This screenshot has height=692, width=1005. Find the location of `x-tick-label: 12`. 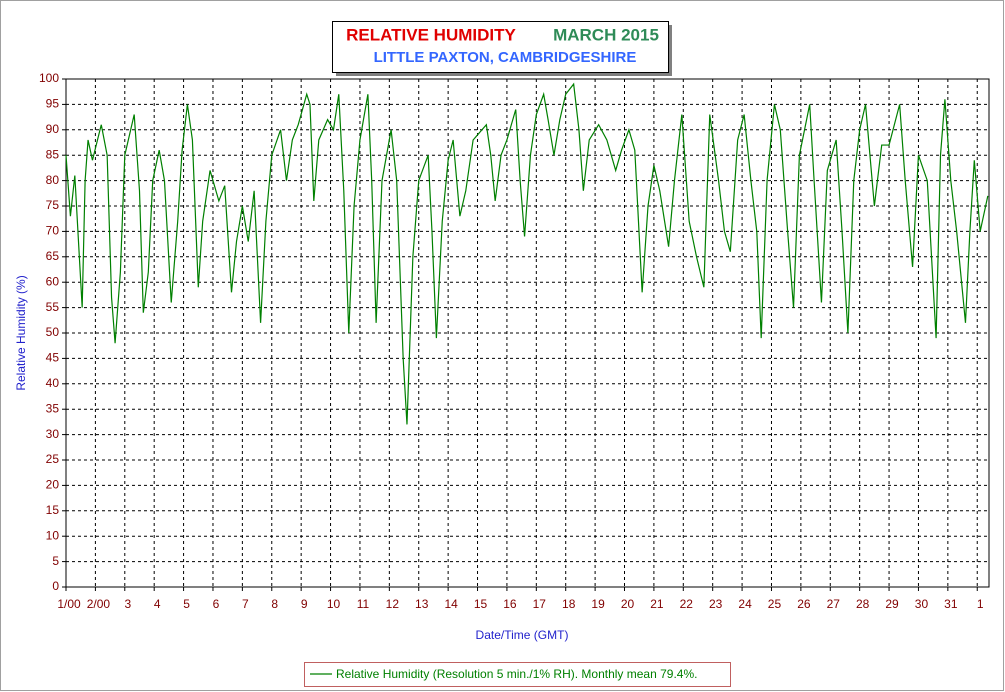

x-tick-label: 12 is located at coordinates (393, 604).